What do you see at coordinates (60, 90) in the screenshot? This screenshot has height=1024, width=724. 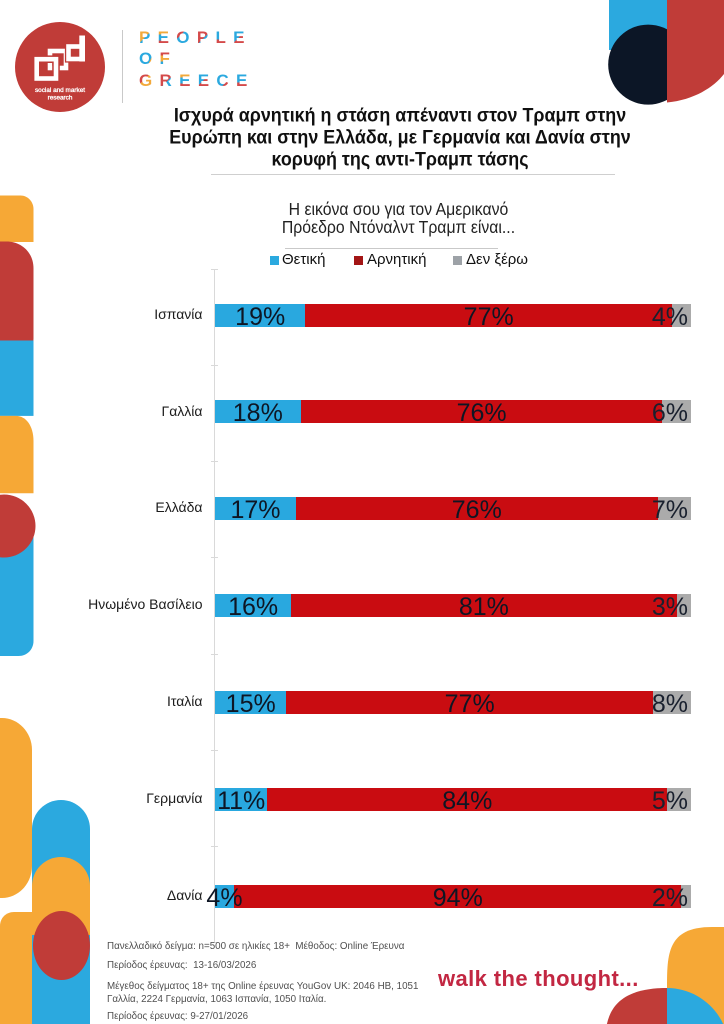 I see `svg-text: social and market` at bounding box center [60, 90].